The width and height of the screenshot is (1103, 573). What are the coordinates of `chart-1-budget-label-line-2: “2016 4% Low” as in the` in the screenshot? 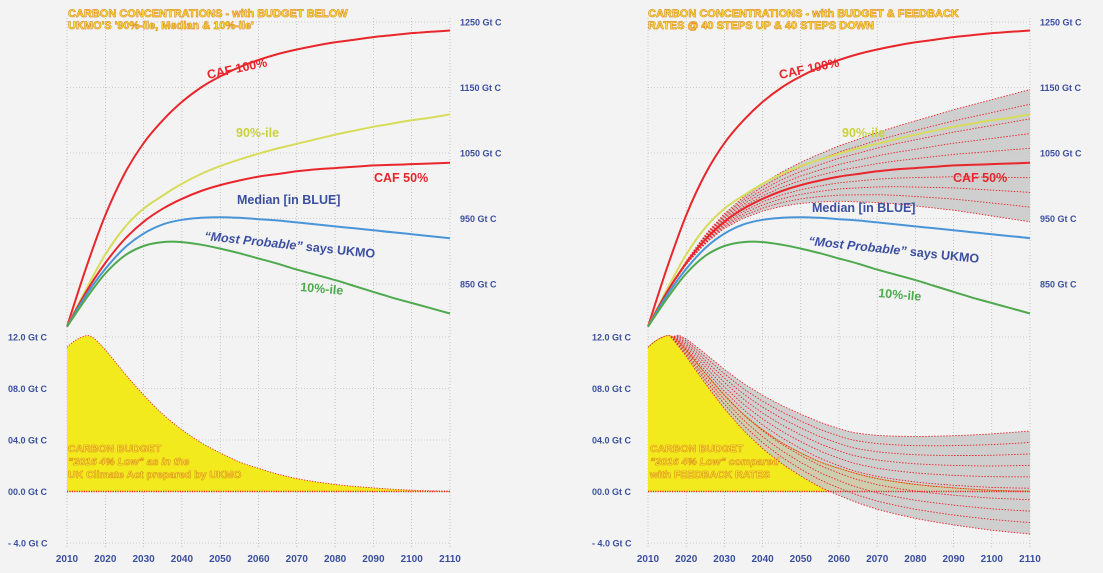 It's located at (129, 462).